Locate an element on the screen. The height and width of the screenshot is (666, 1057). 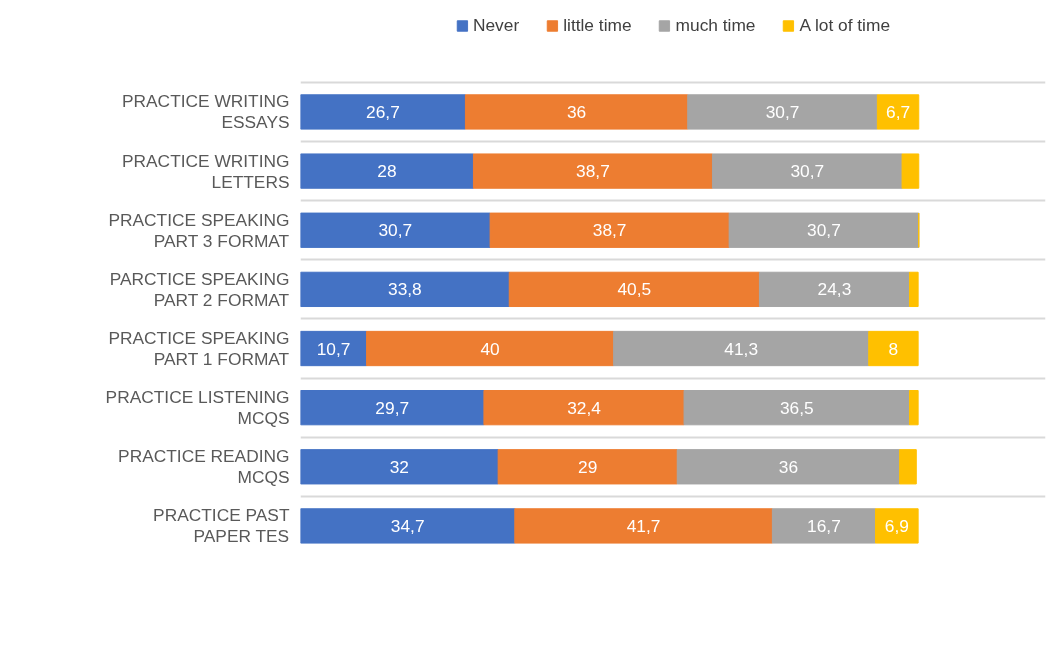
y-tick-label: PRACTICE WRITING ESSAYS is located at coordinates (206, 112).